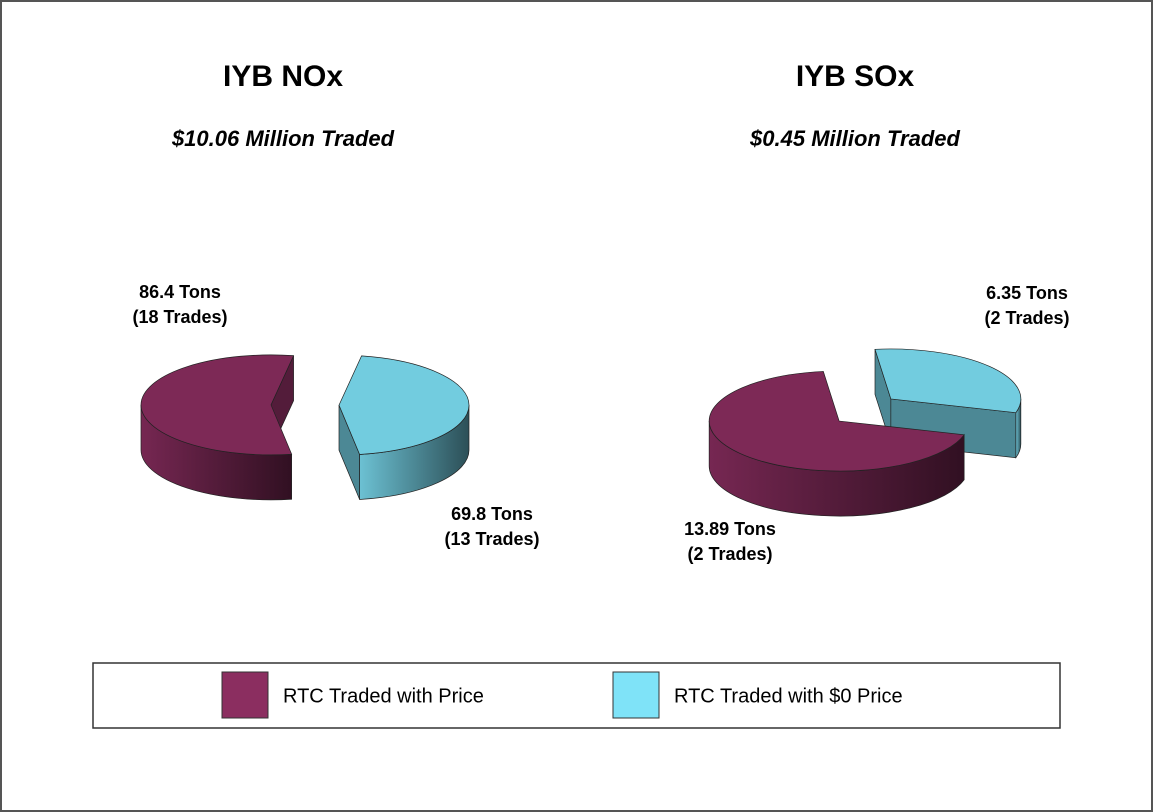 This screenshot has height=812, width=1153. Describe the element at coordinates (179, 317) in the screenshot. I see `data-label: (18 Trades)` at that location.